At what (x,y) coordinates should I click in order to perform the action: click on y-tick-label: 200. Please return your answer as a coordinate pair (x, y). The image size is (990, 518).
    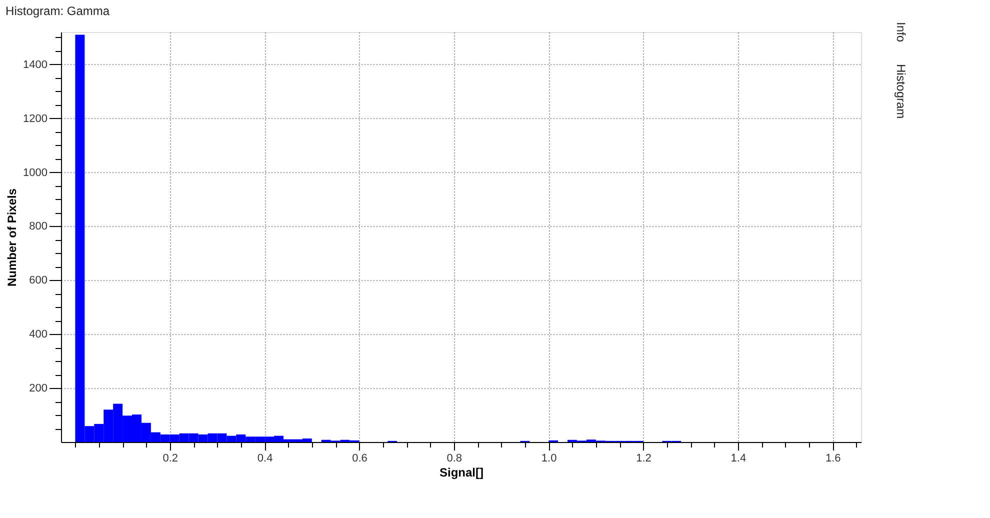
    Looking at the image, I should click on (38, 388).